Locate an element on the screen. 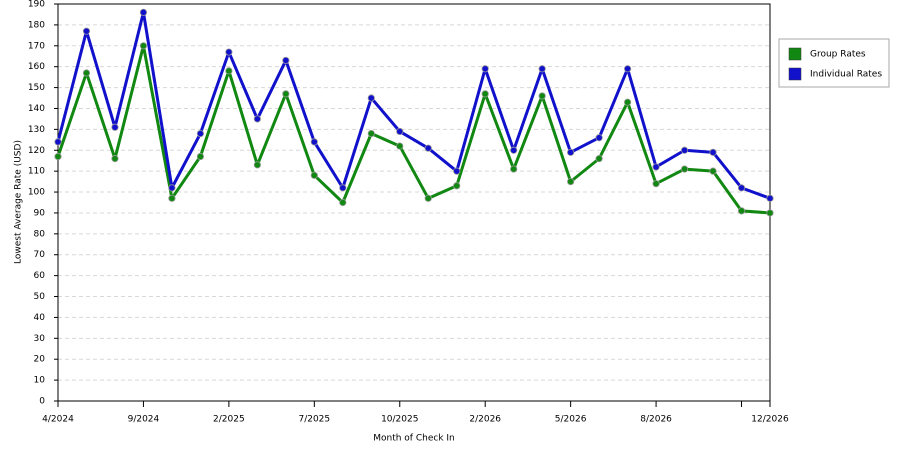 Image resolution: width=900 pixels, height=450 pixels. y-tick-label: 180 is located at coordinates (36, 25).